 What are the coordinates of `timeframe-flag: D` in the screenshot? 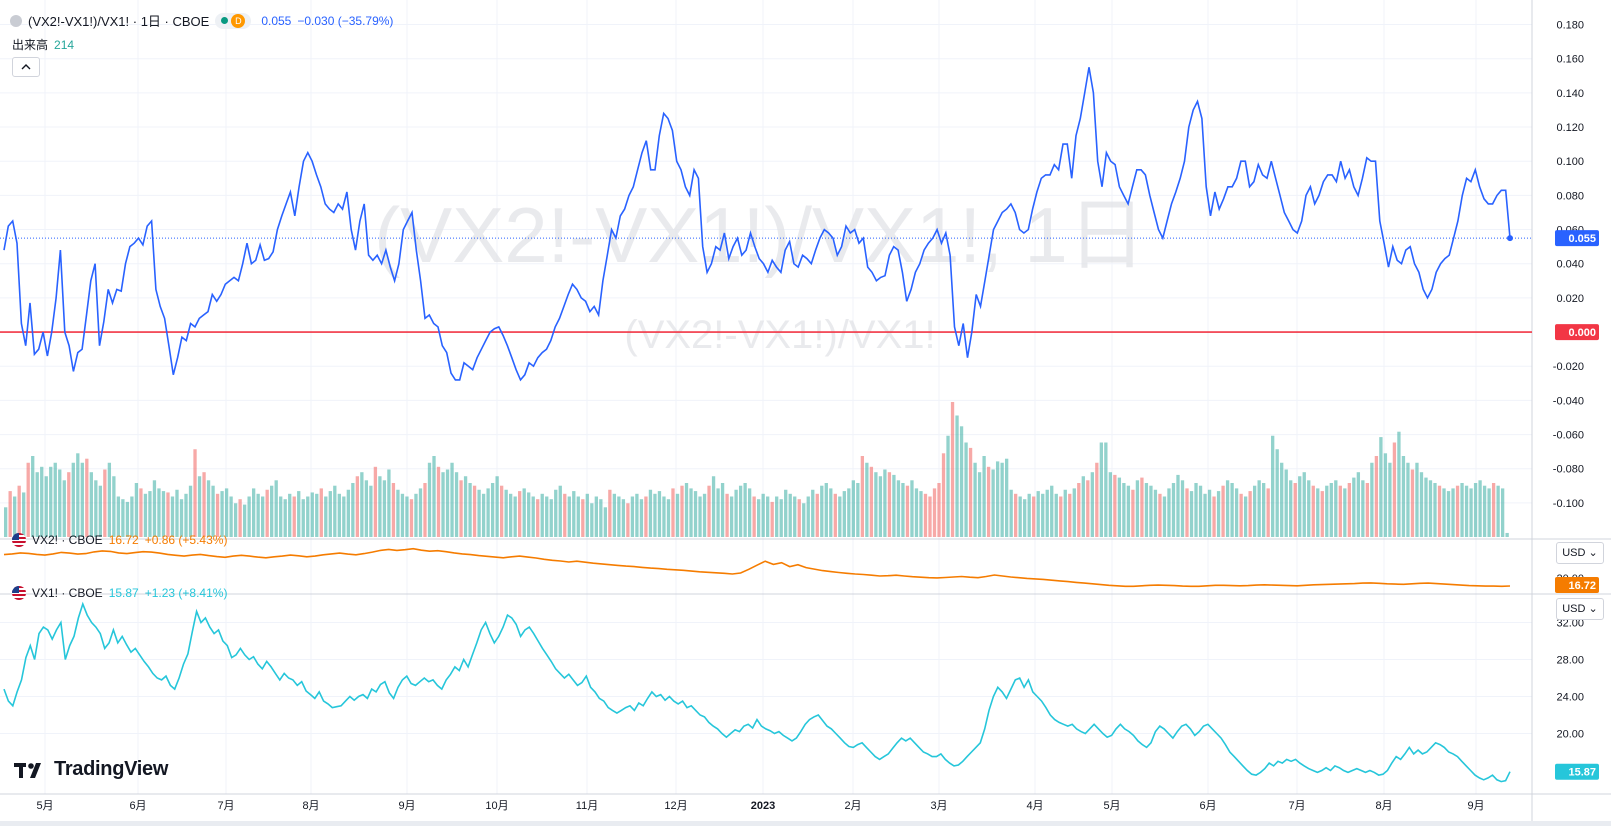 It's located at (233, 20).